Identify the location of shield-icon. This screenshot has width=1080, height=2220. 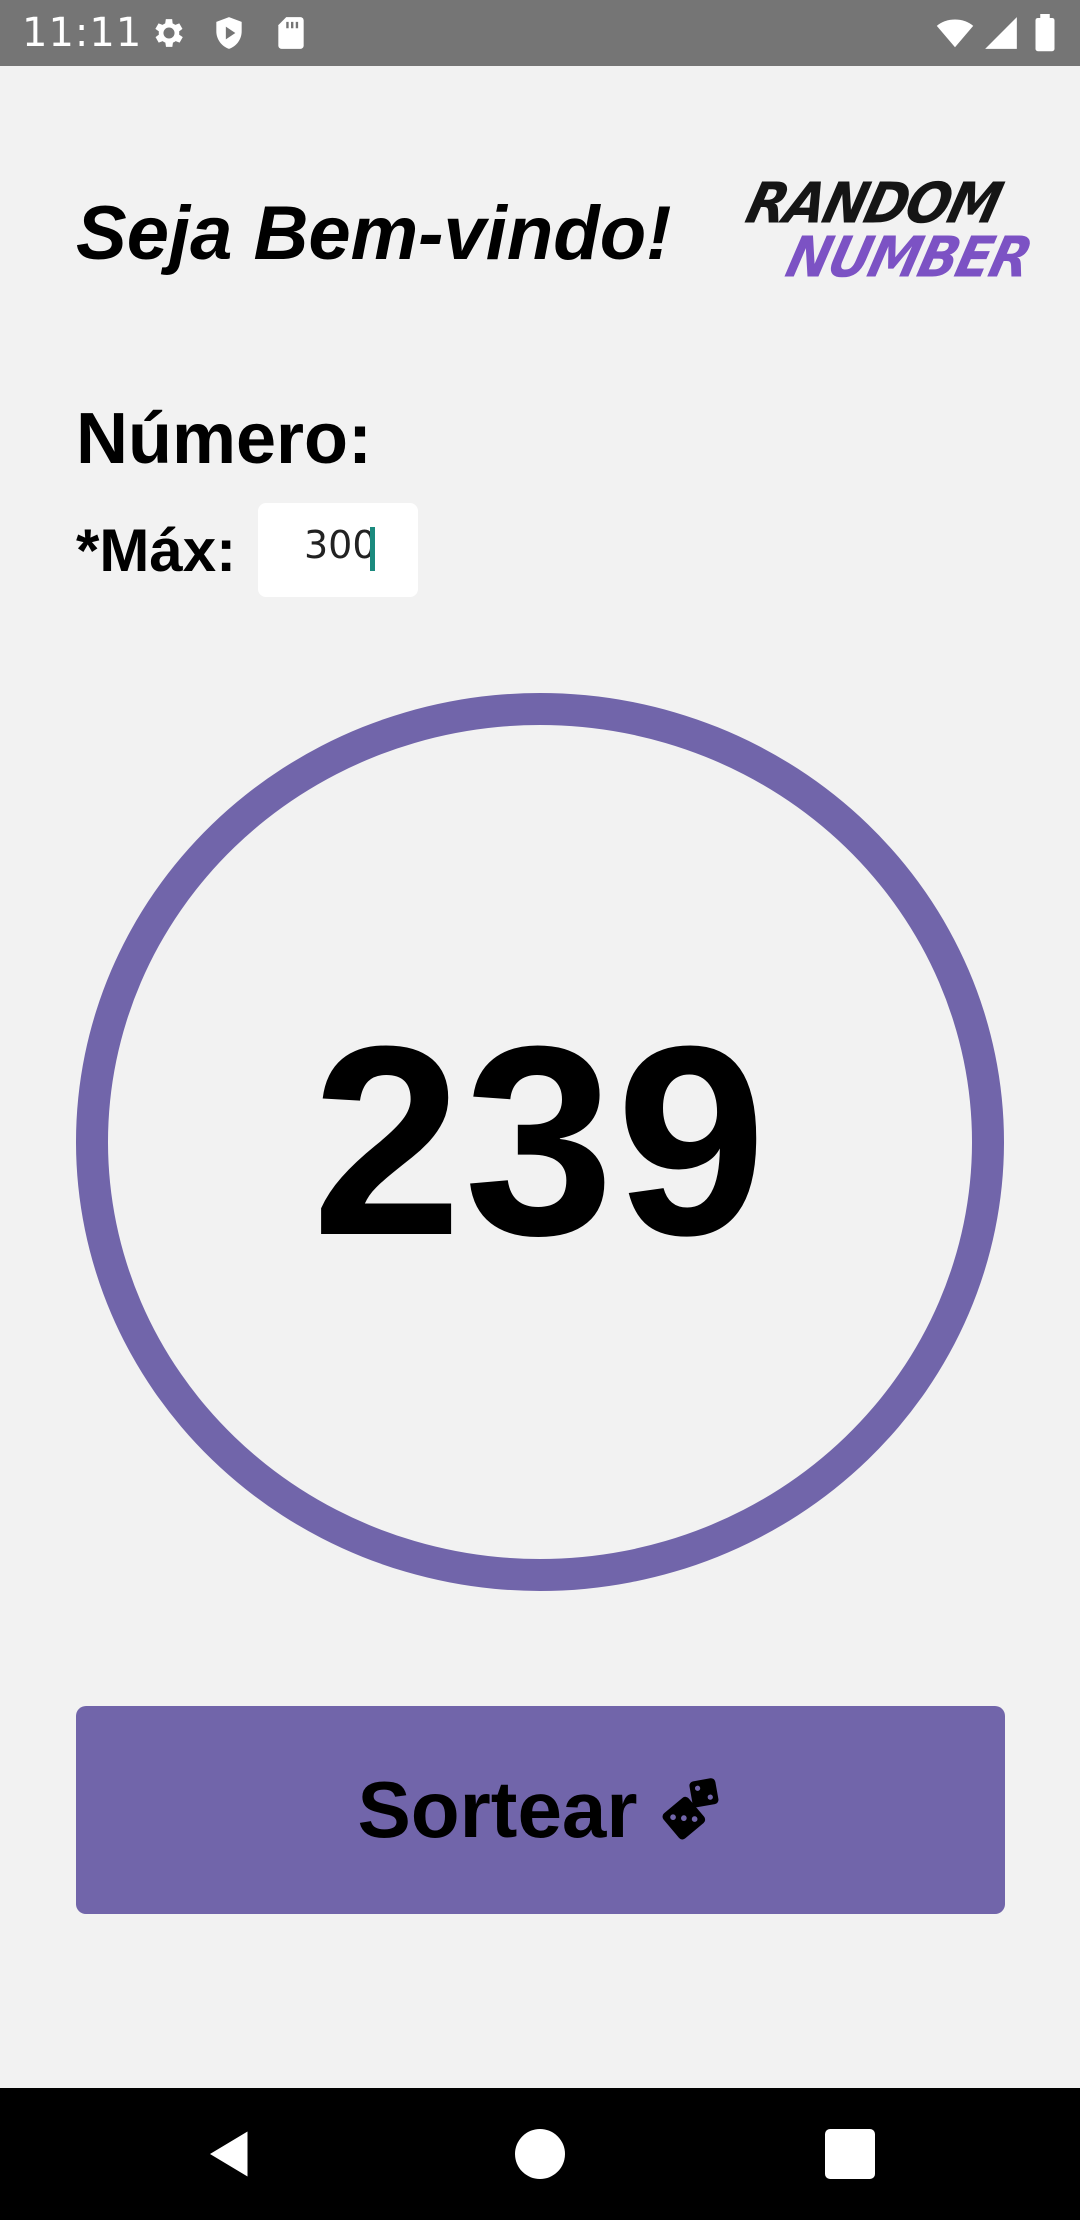
(229, 33).